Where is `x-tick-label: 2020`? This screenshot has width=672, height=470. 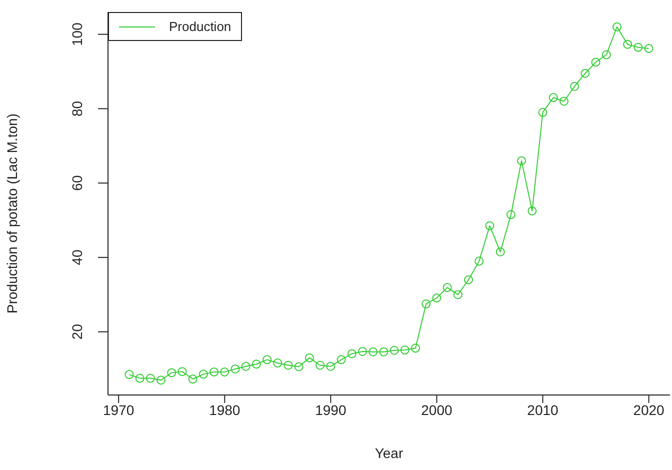
x-tick-label: 2020 is located at coordinates (649, 410).